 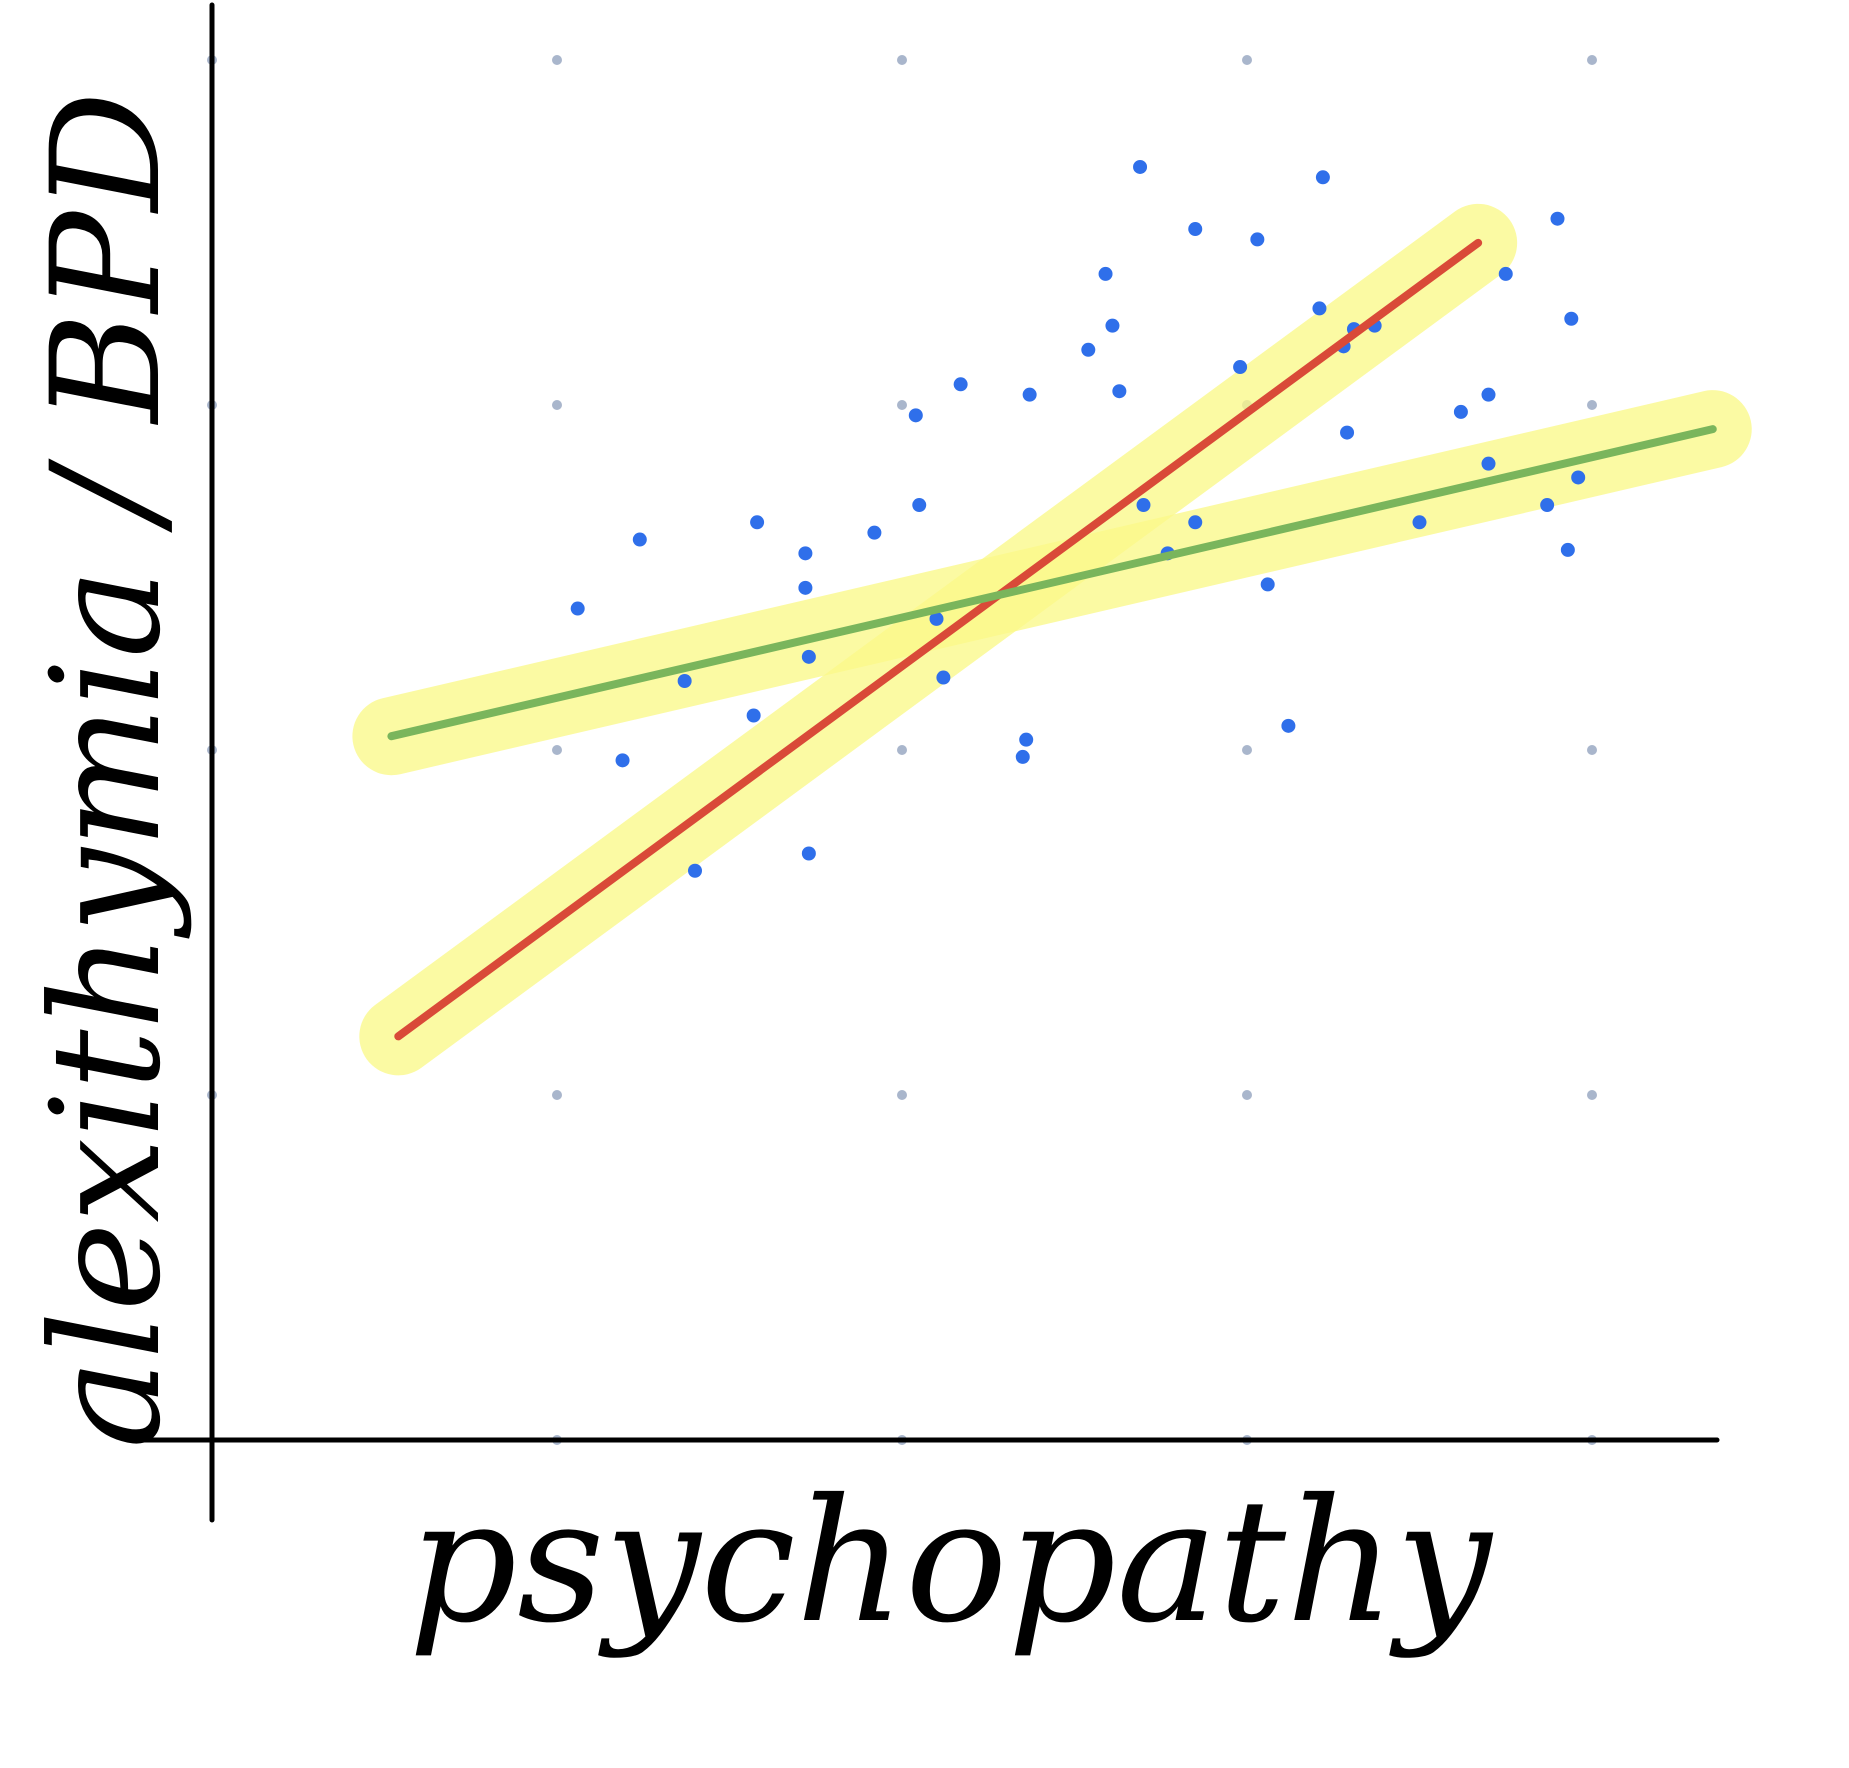 I want to click on y-axis-label: alexithymia / BPD, so click(x=107, y=769).